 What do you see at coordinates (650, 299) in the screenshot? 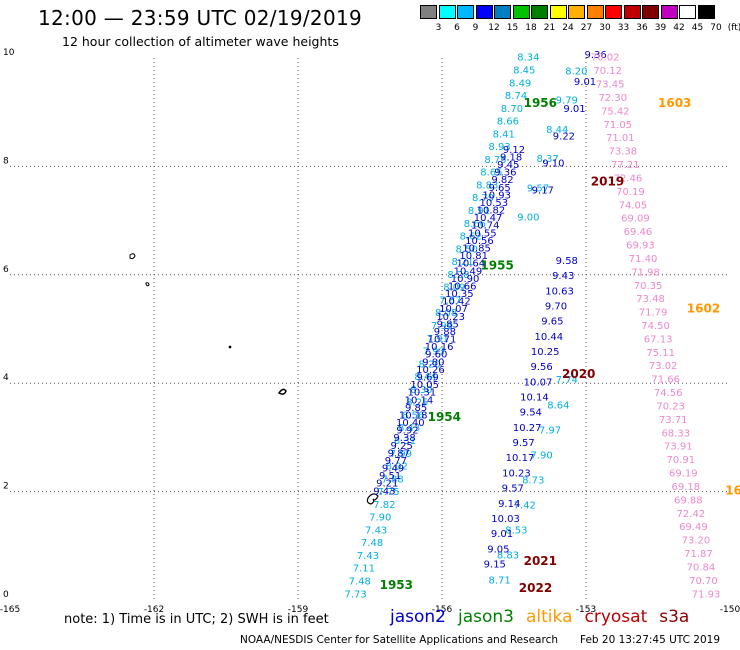
I see `swh-data-label: 73.48` at bounding box center [650, 299].